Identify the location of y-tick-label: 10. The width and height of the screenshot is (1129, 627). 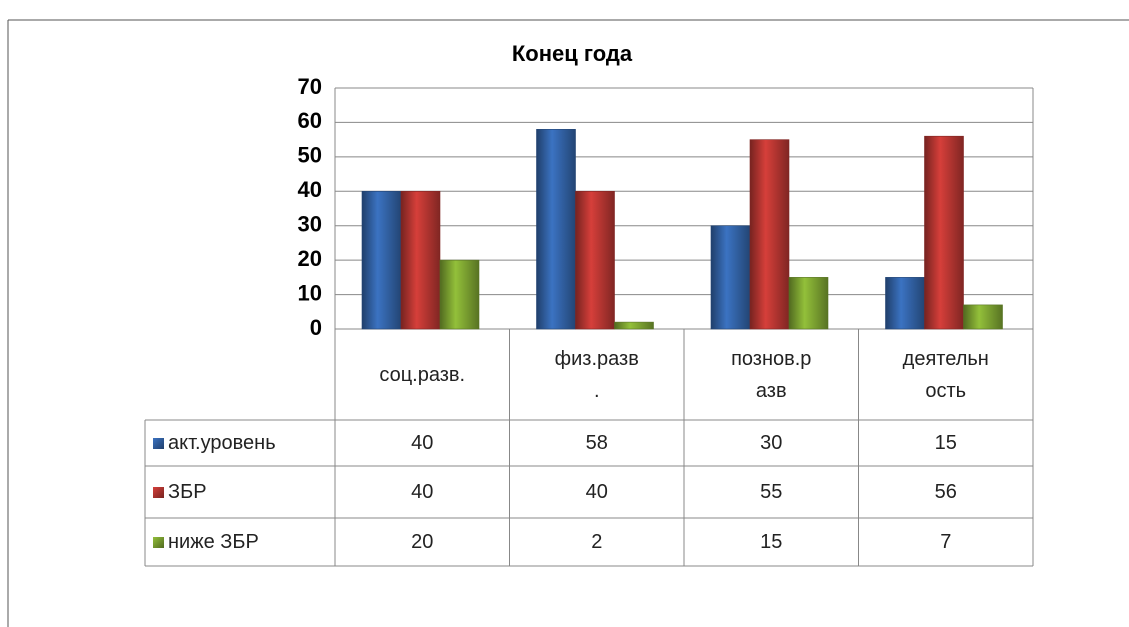
(310, 292).